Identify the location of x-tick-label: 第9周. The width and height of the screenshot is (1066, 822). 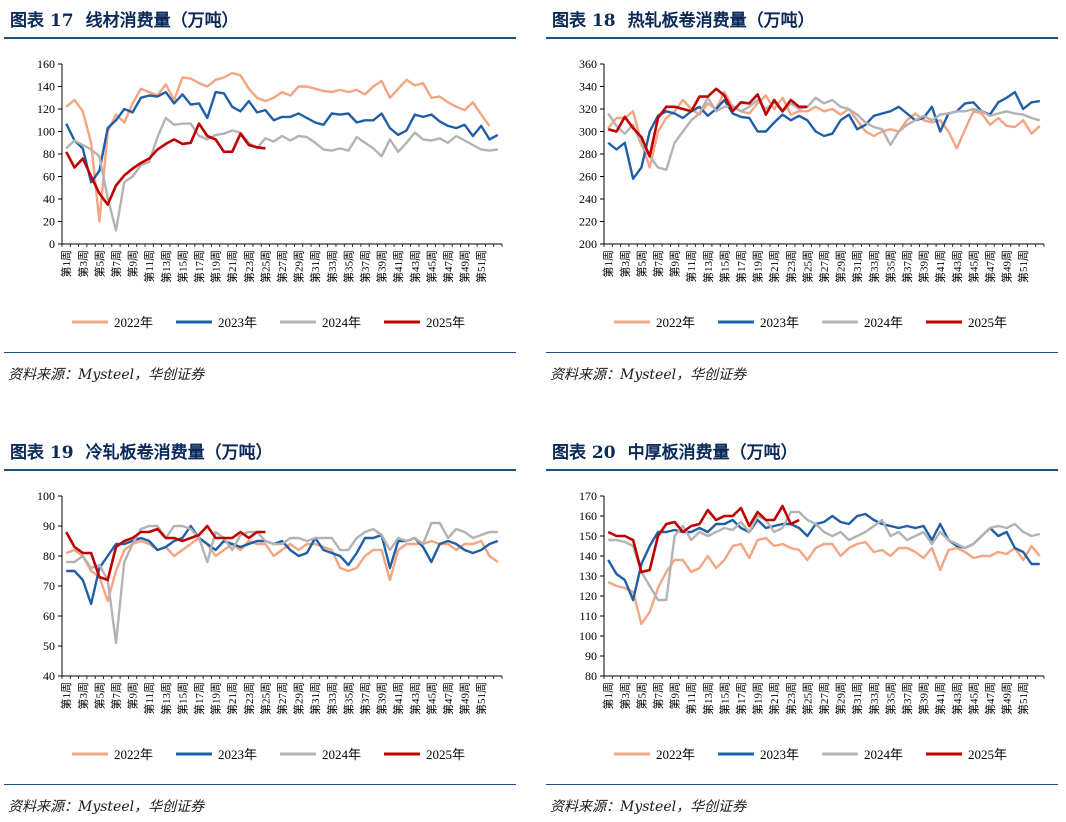
(675, 696).